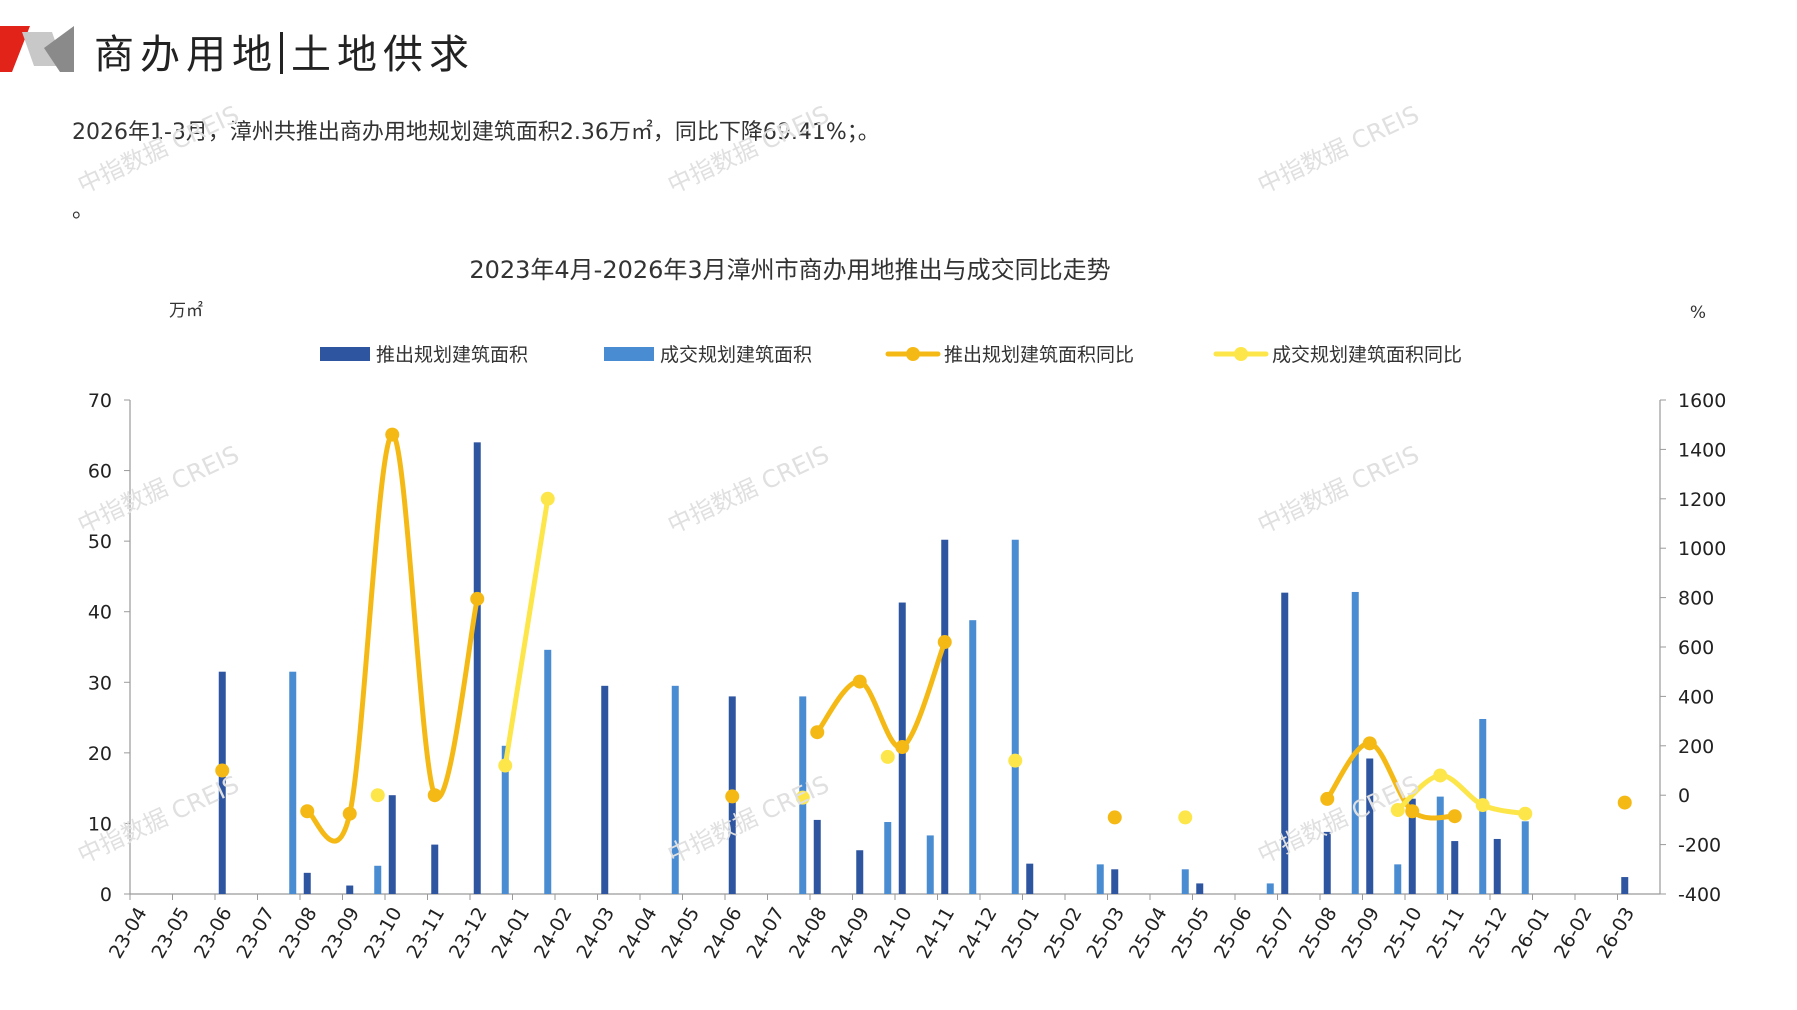 This screenshot has height=1010, width=1797. I want to click on x-tick-label: 26-01, so click(1530, 933).